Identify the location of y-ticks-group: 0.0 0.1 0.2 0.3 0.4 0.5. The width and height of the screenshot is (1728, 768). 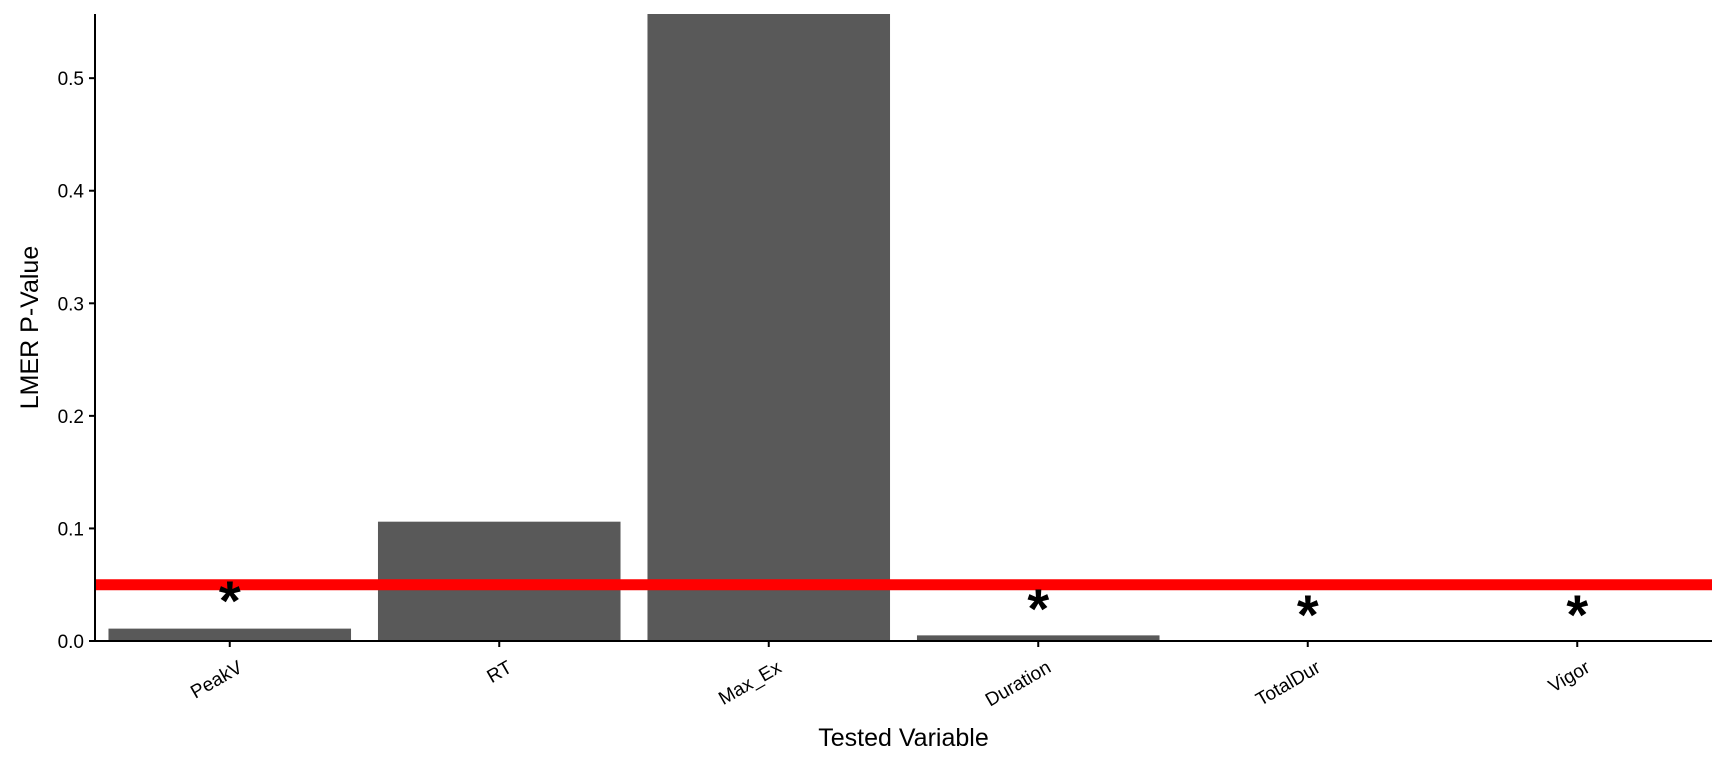
(76, 361).